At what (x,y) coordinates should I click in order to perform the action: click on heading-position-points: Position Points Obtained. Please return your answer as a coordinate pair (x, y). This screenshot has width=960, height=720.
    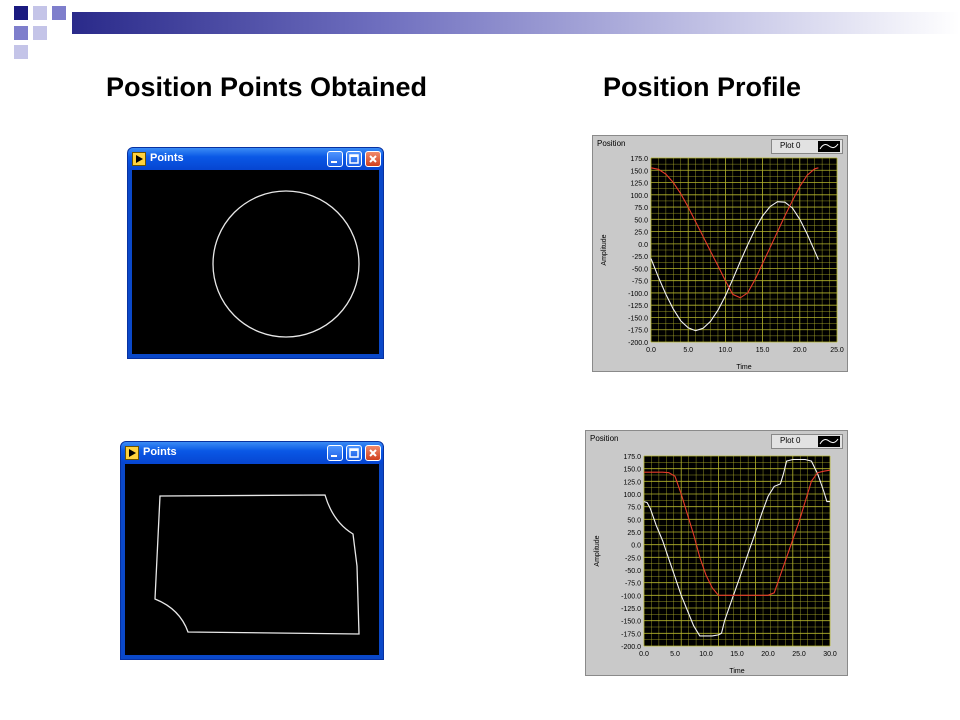
    Looking at the image, I should click on (267, 87).